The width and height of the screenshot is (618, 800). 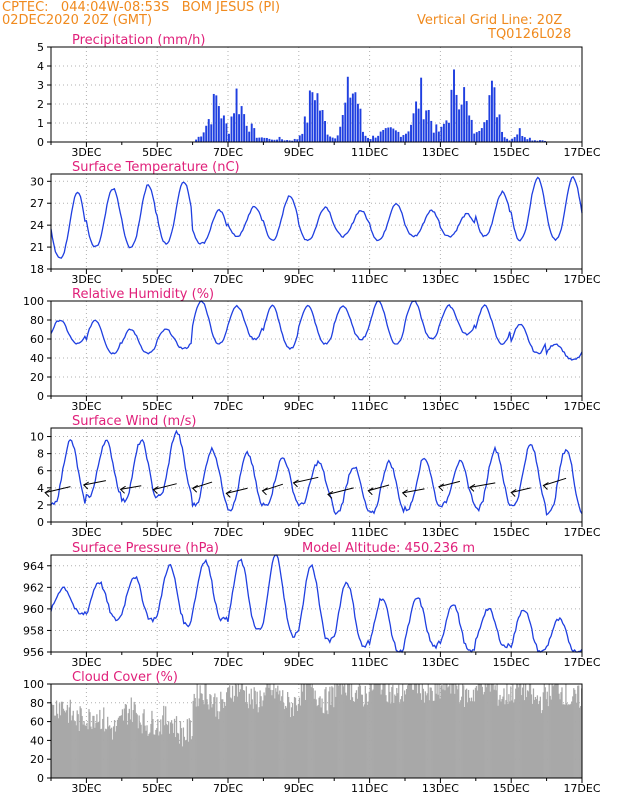 What do you see at coordinates (37, 722) in the screenshot?
I see `y-tick-label: 60` at bounding box center [37, 722].